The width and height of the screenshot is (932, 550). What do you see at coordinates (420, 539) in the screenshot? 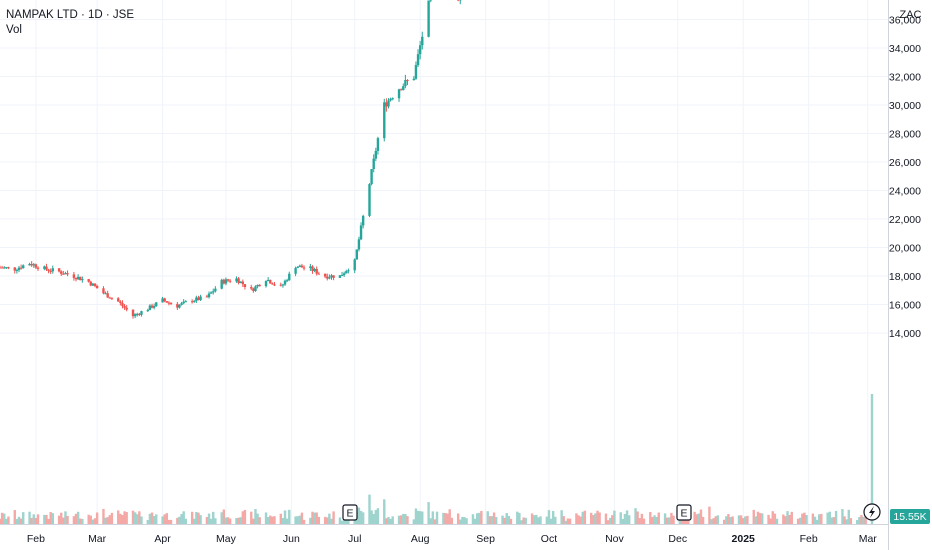
I see `x-tick-label: Aug` at bounding box center [420, 539].